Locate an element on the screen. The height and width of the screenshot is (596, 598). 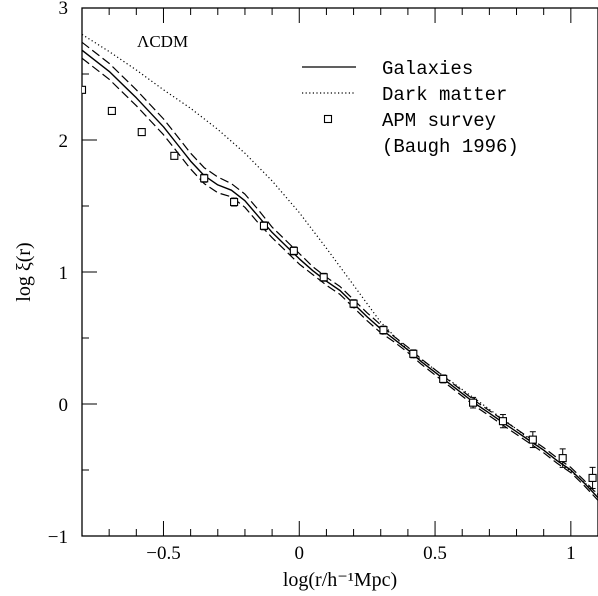
y-axis-label: log ξ(r) is located at coordinates (24, 271).